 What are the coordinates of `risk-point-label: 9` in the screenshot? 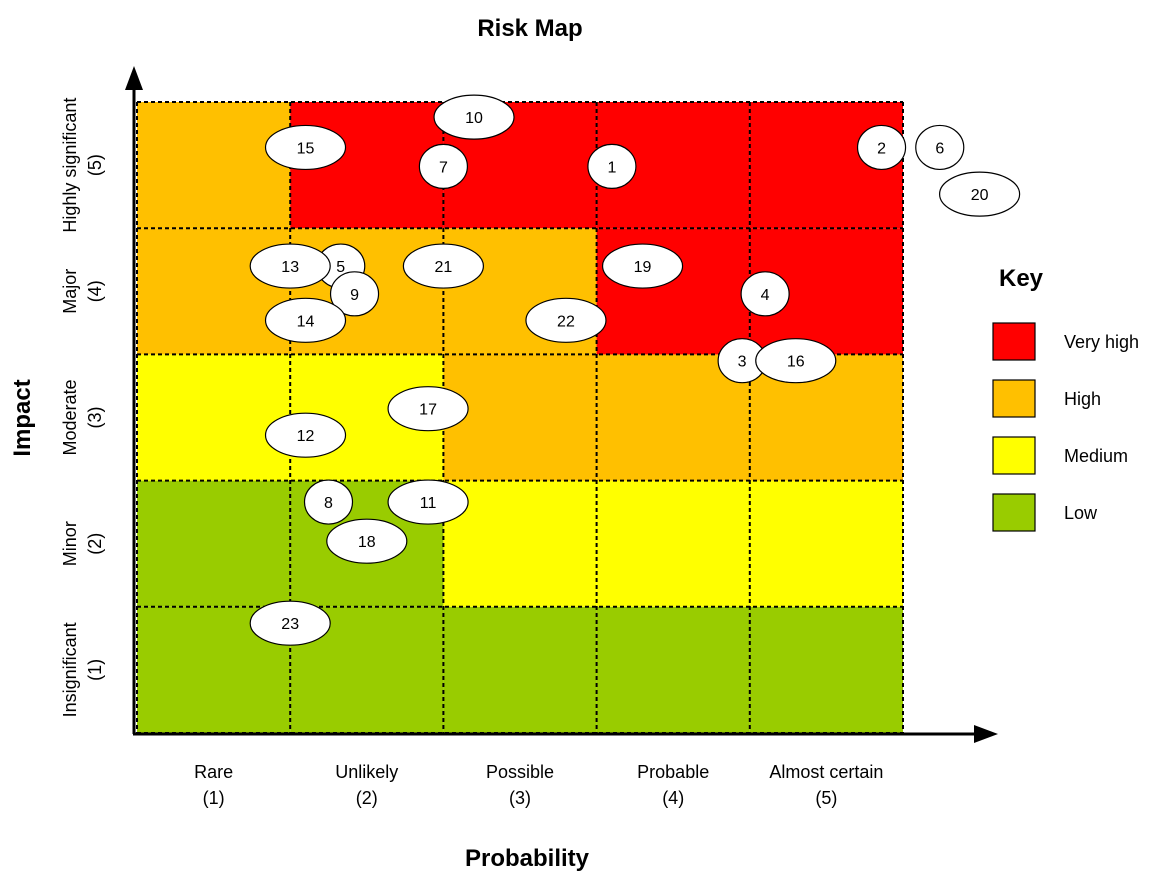 It's located at (354, 295).